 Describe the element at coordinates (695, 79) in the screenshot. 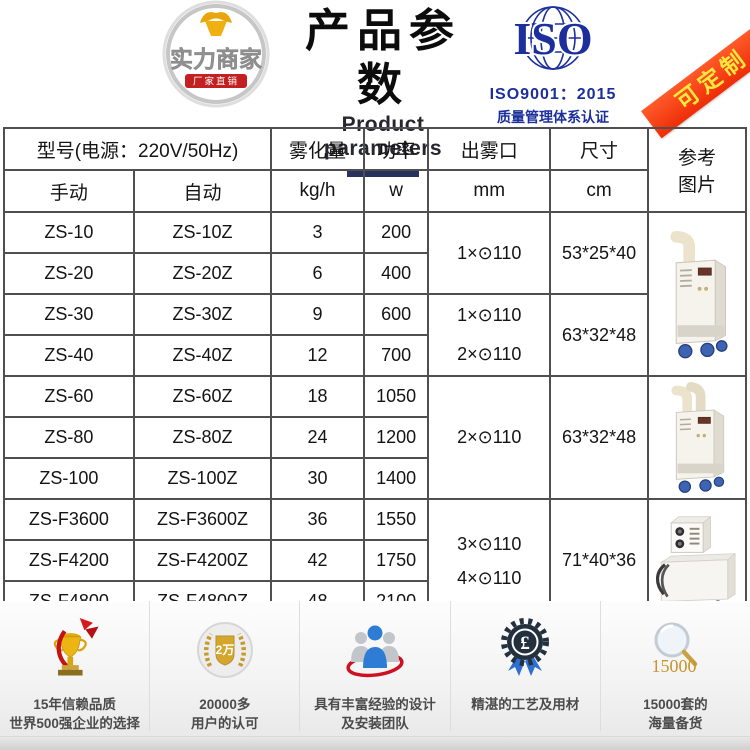

I see `customizable-ribbon: 可定制` at that location.